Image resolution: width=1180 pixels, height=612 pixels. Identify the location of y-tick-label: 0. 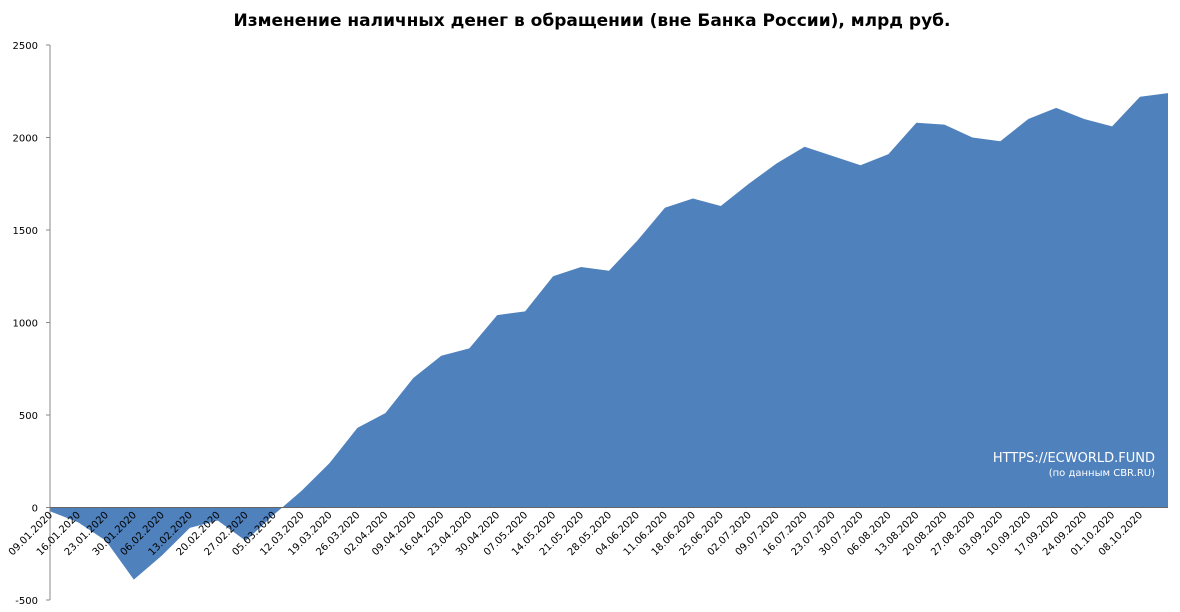
(35, 509).